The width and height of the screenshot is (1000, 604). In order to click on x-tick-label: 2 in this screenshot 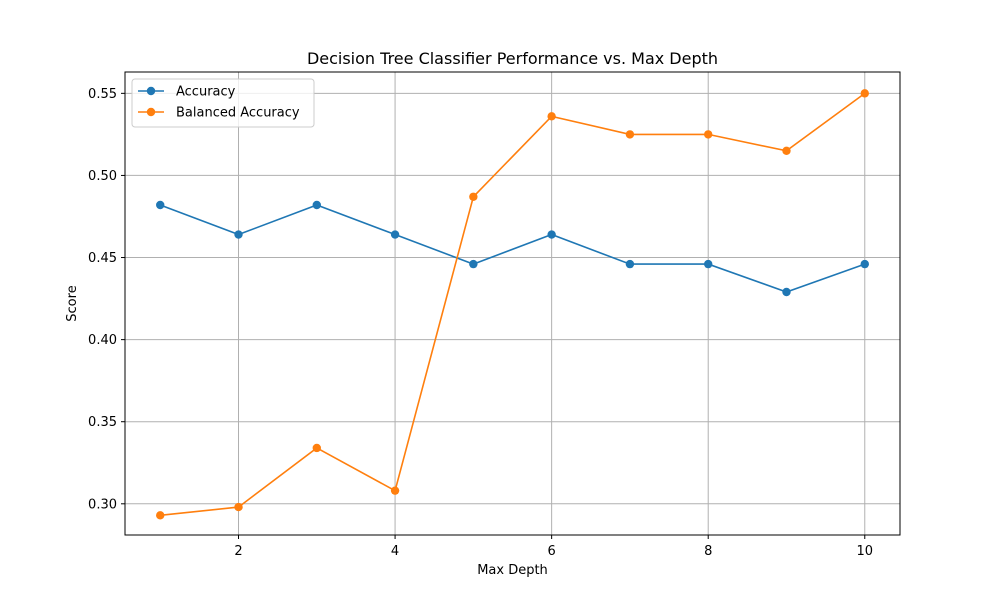, I will do `click(238, 551)`.